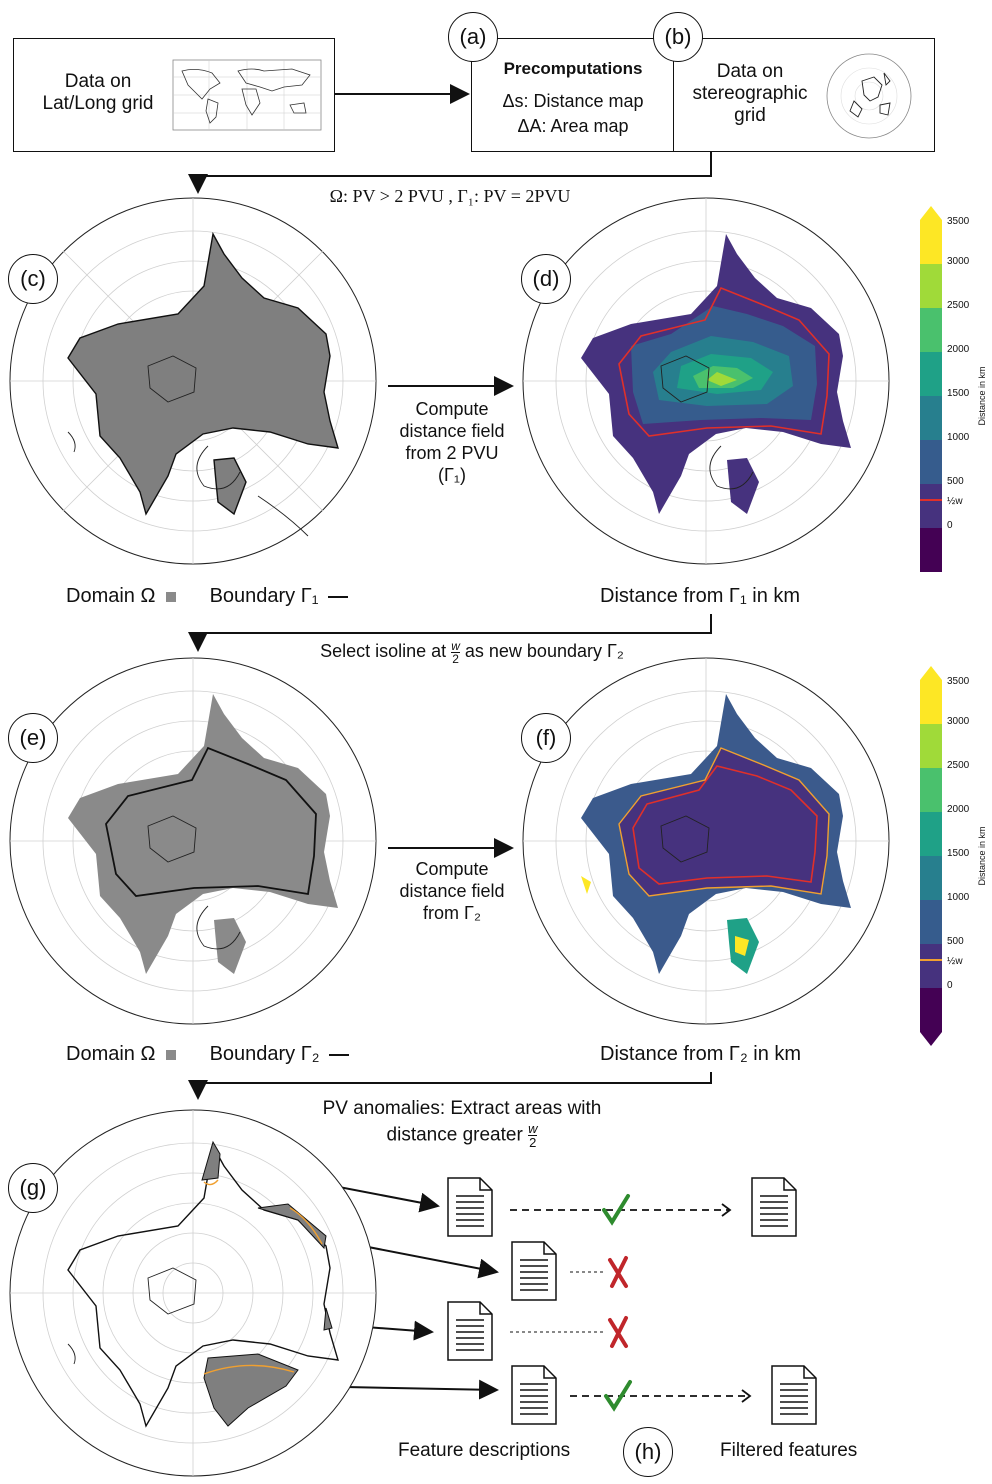 This screenshot has width=992, height=1484. What do you see at coordinates (869, 96) in the screenshot?
I see `stereo-map-thumbnail` at bounding box center [869, 96].